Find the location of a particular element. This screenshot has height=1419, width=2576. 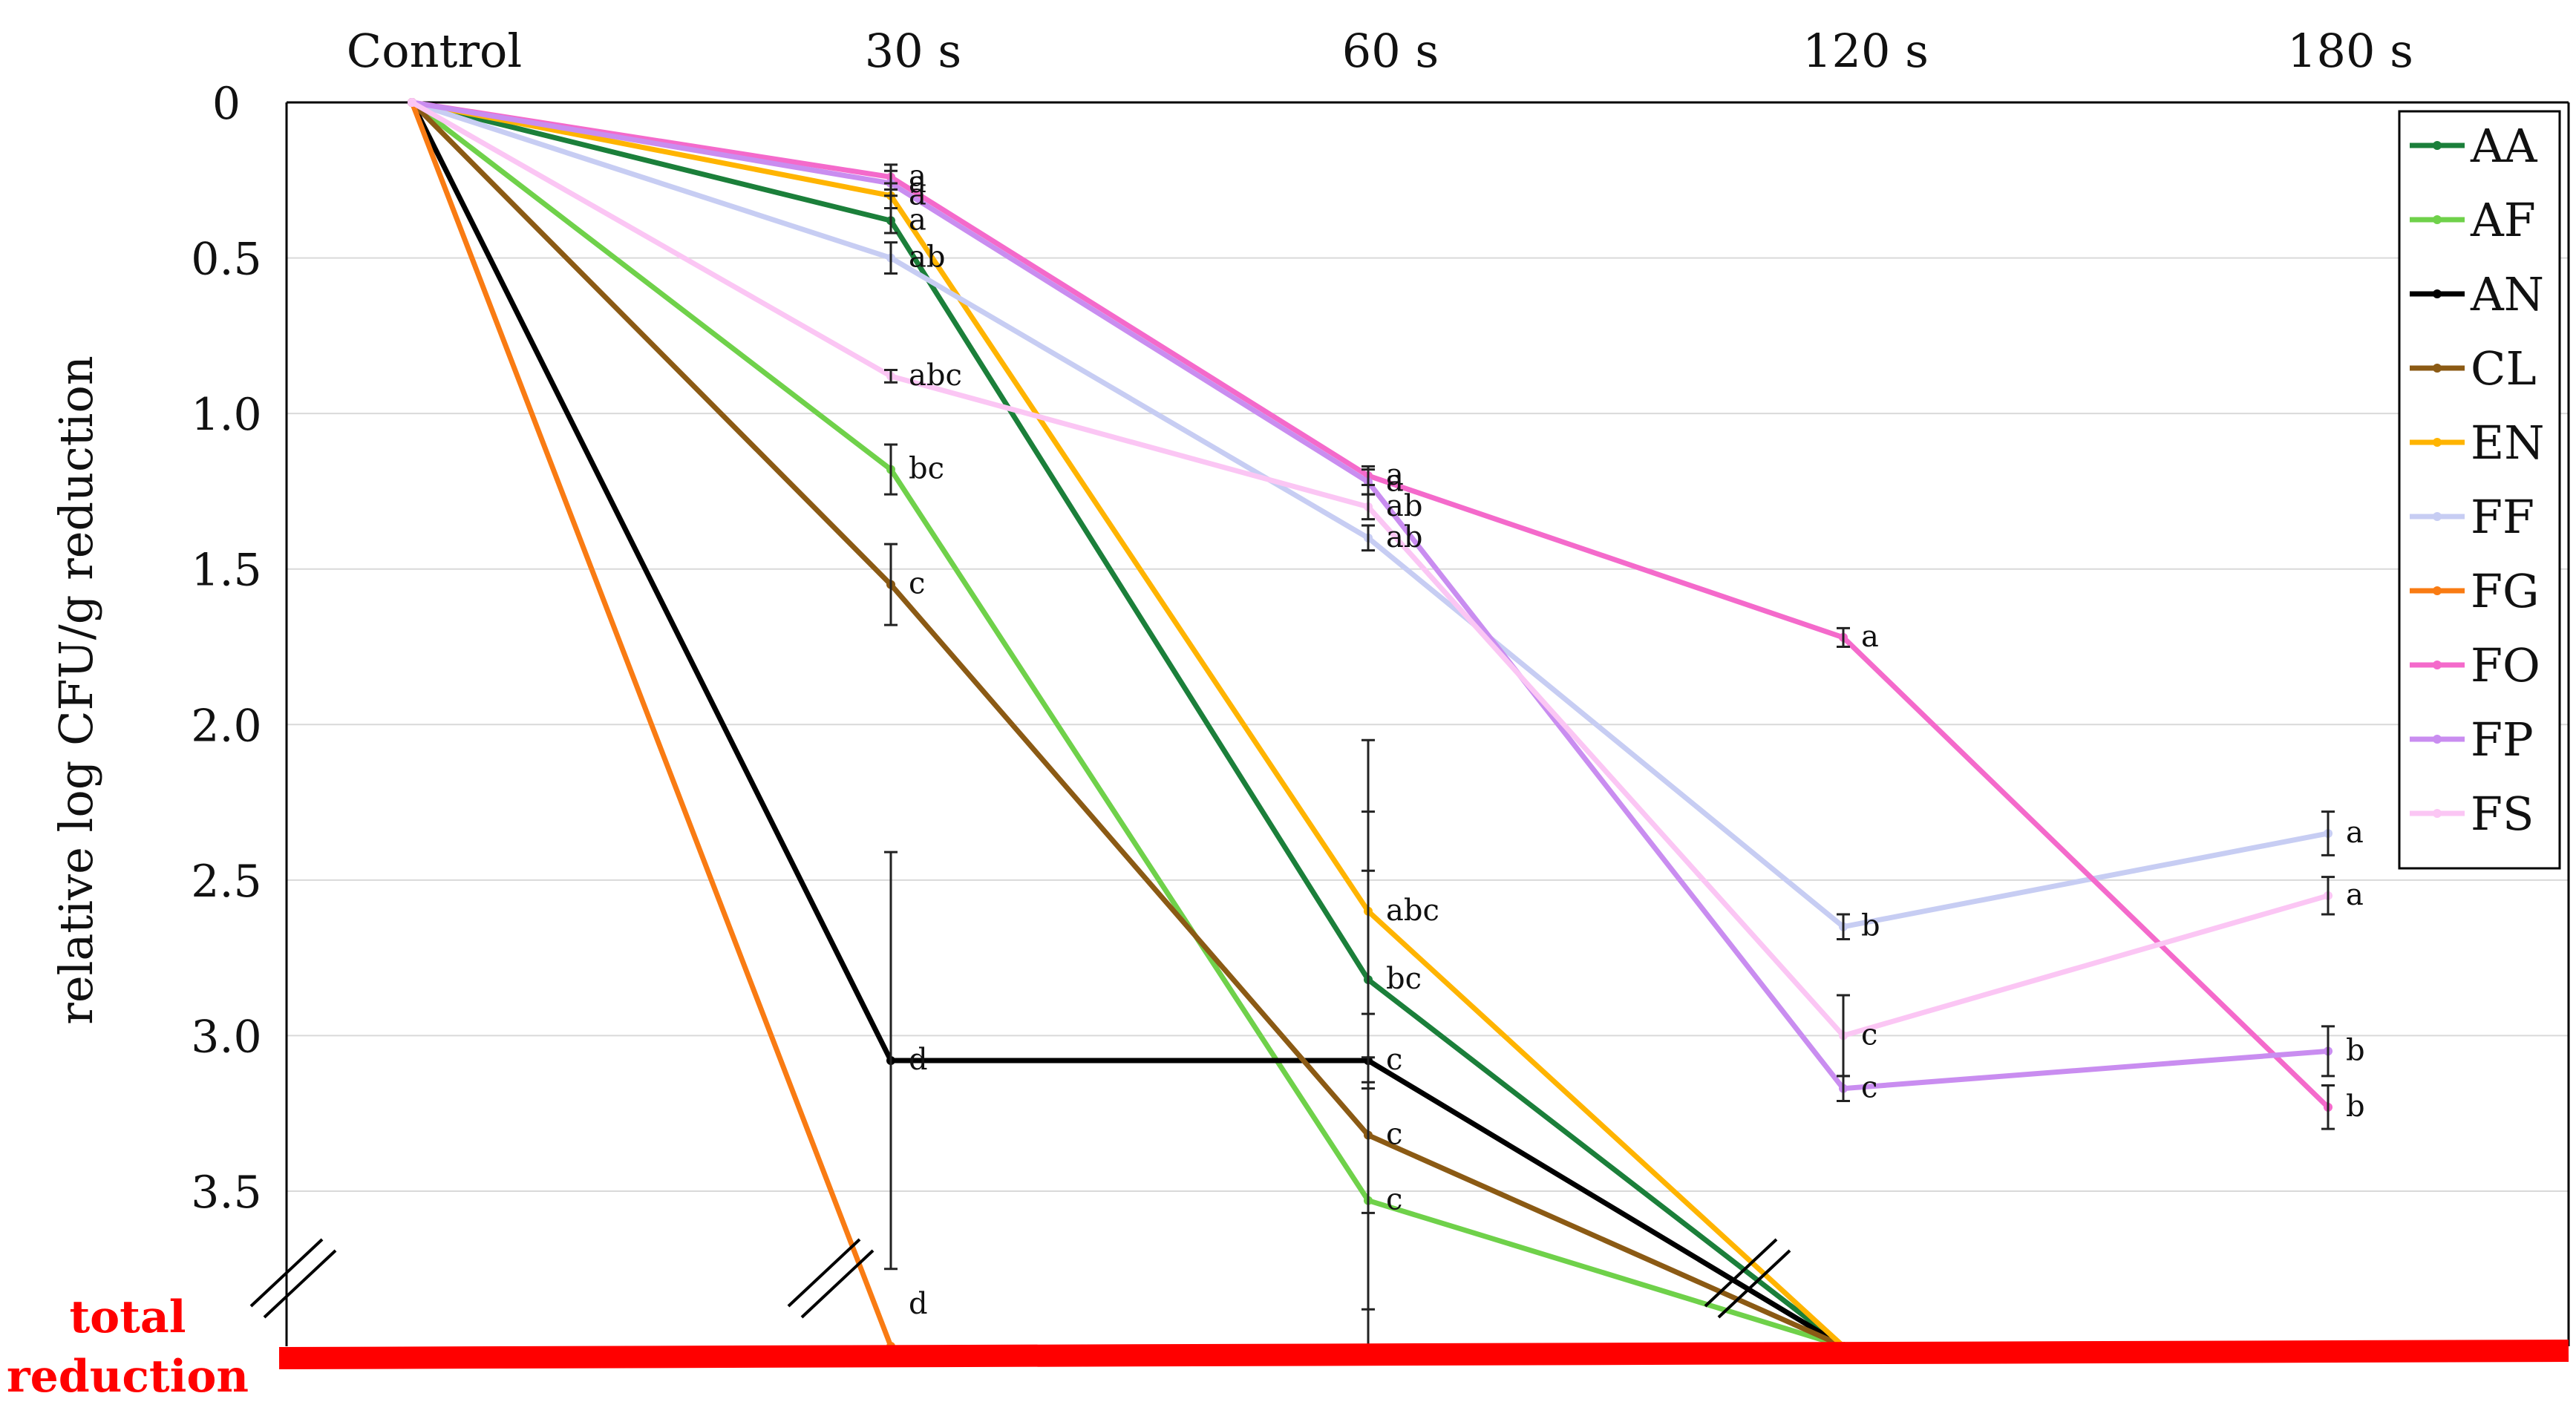

legend-label-af: AF is located at coordinates (2503, 220).